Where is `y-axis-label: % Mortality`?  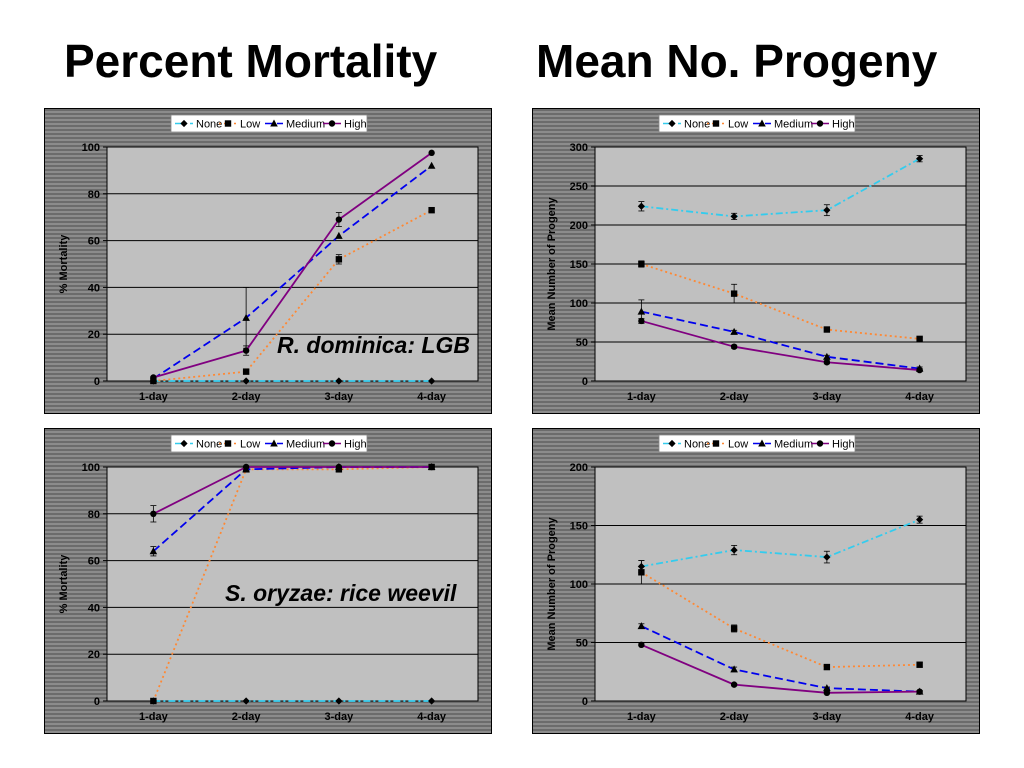 y-axis-label: % Mortality is located at coordinates (64, 584).